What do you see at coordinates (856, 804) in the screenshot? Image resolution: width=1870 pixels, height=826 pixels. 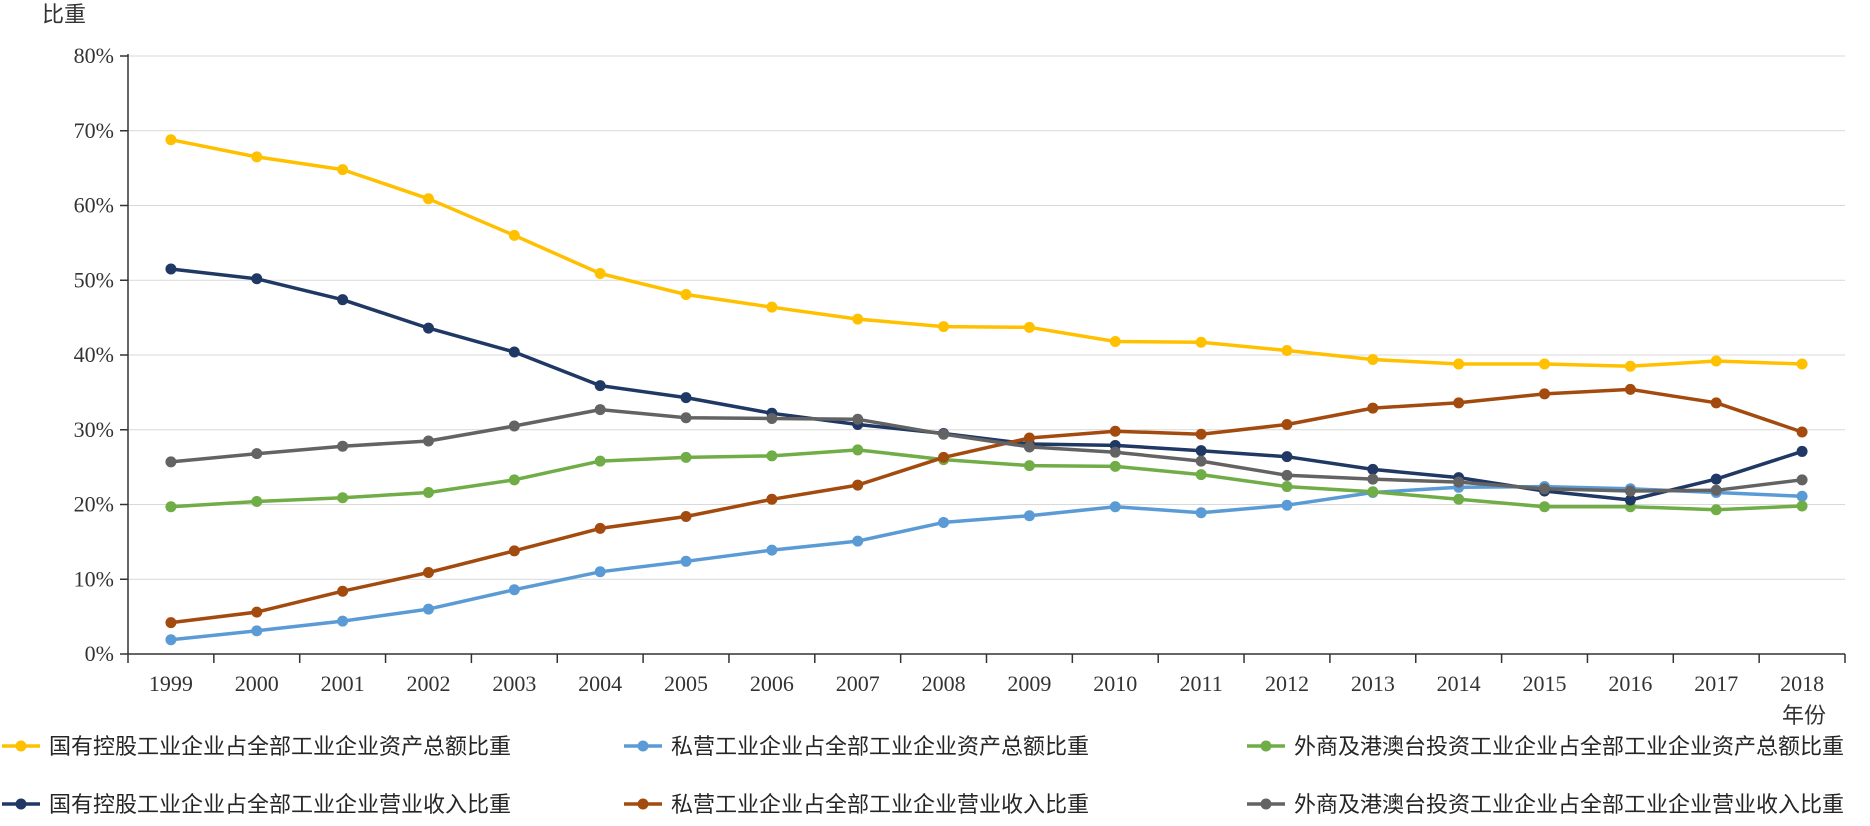 I see `legend-item: 私营工业企业占全部工业企业营业收入比重` at bounding box center [856, 804].